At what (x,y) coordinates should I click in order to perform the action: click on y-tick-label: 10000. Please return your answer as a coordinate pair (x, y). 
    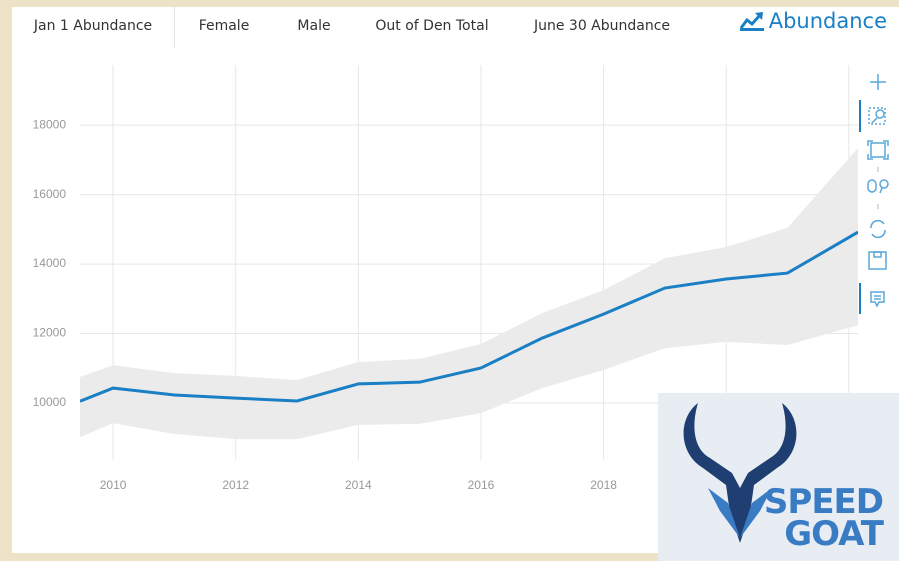
    Looking at the image, I should click on (50, 402).